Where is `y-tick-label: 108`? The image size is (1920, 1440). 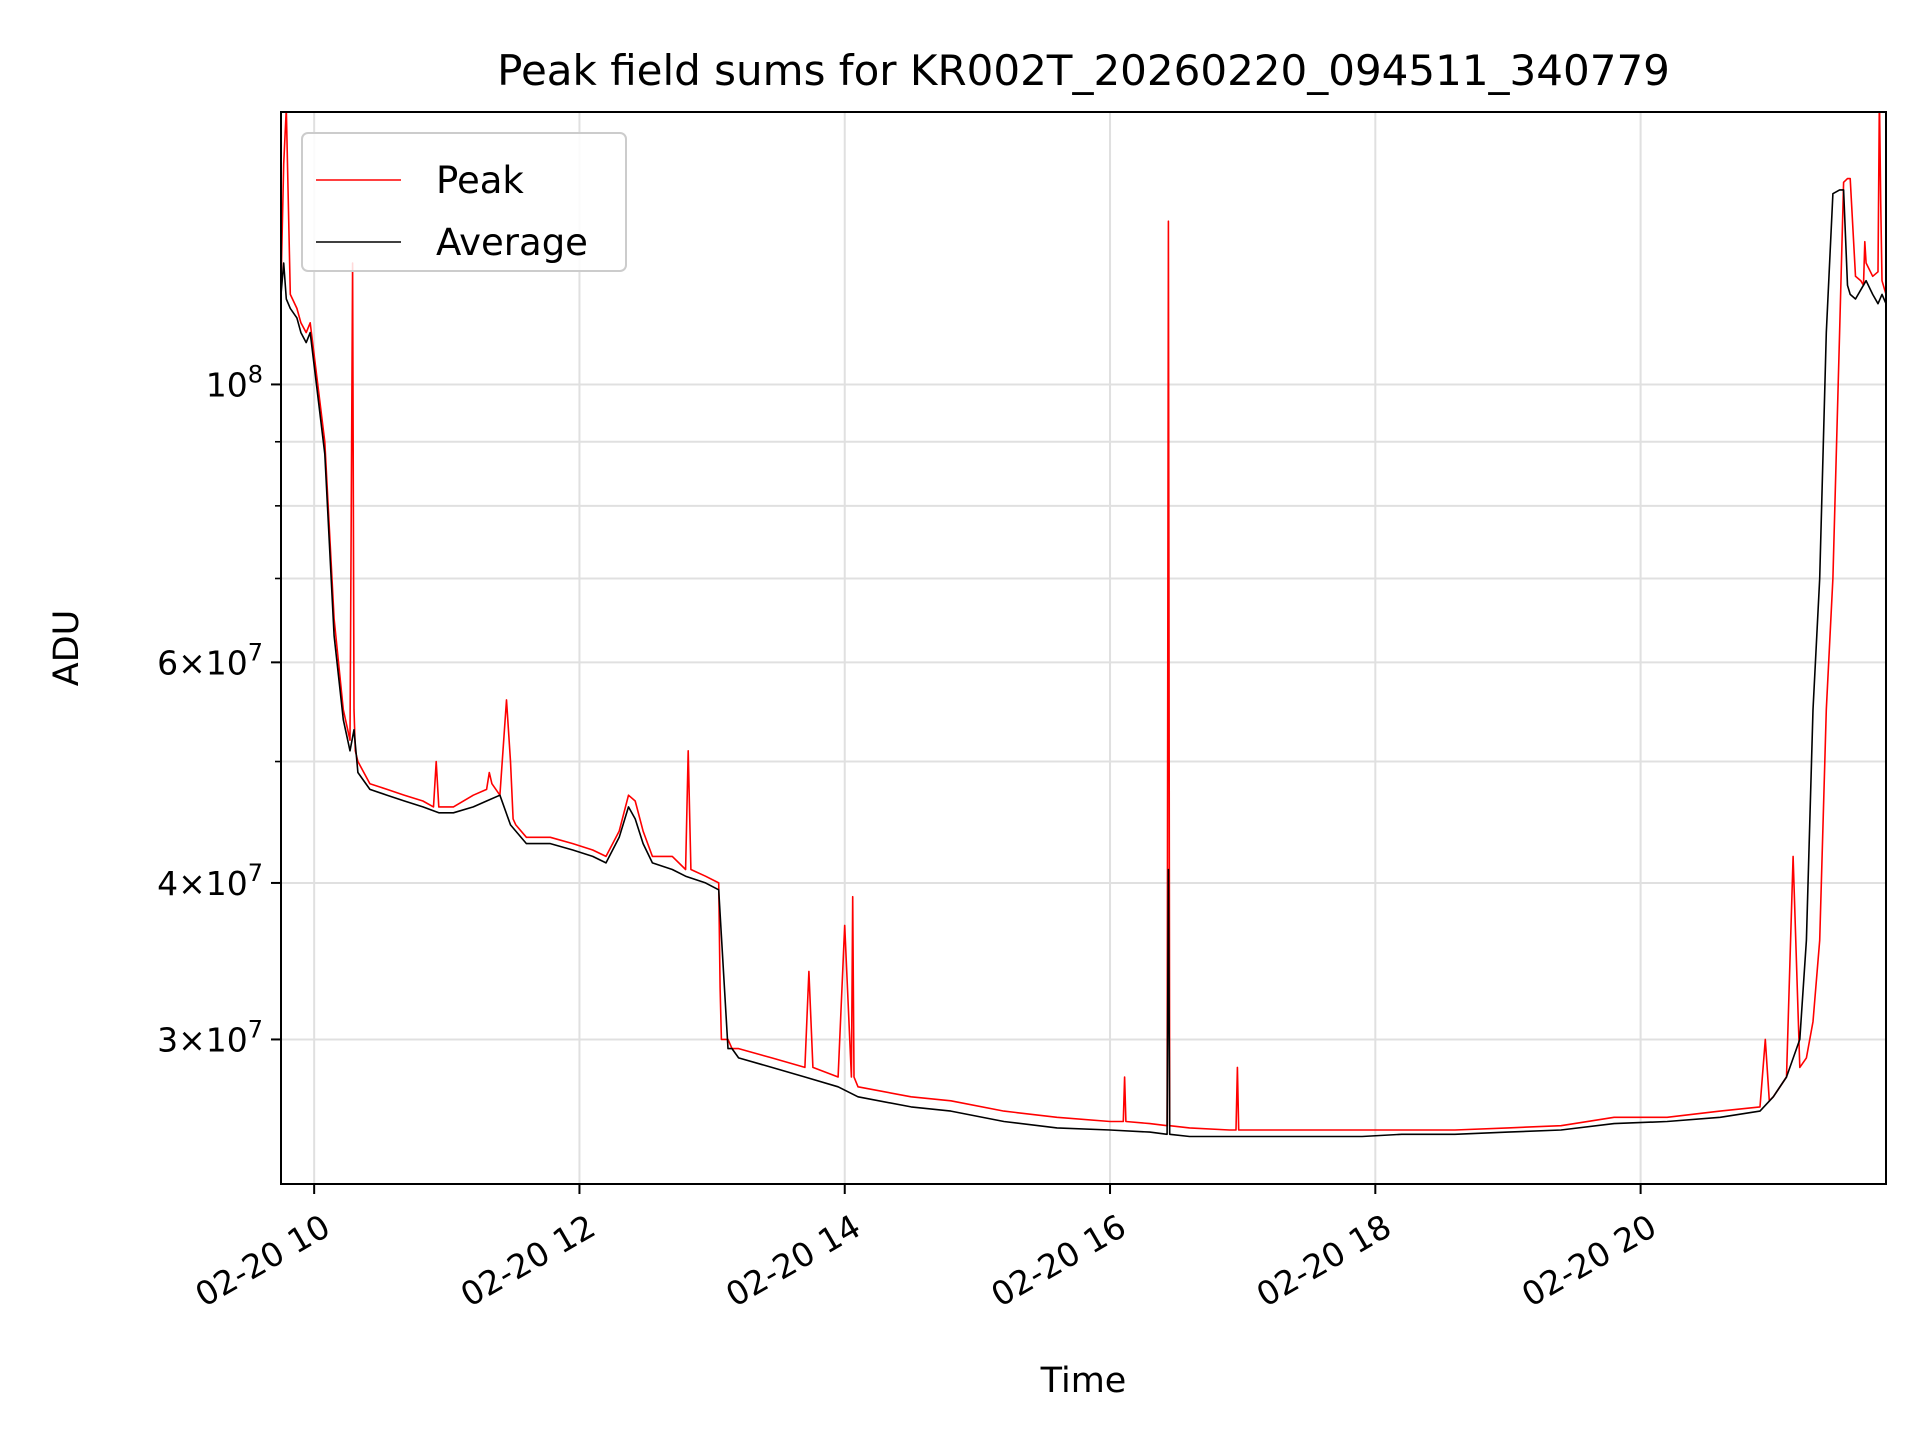
y-tick-label: 108 is located at coordinates (234, 382).